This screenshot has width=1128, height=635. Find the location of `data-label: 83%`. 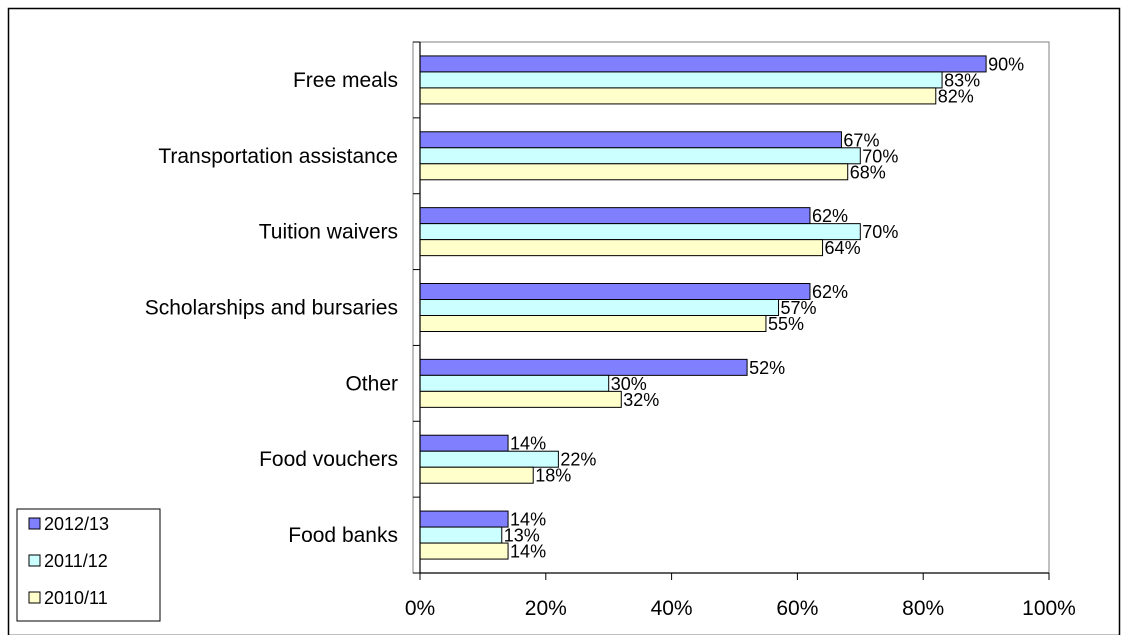

data-label: 83% is located at coordinates (962, 80).